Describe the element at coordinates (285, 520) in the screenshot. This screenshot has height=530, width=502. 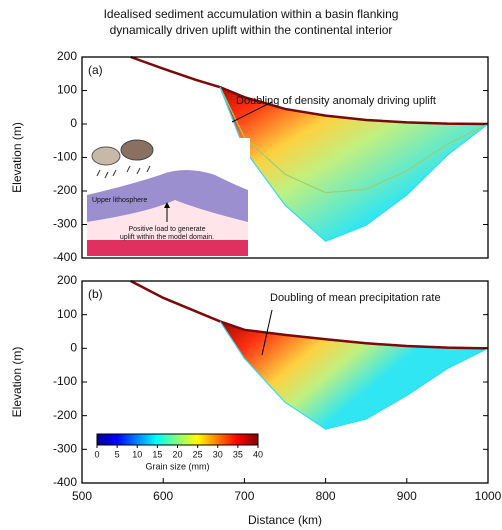
I see `x-axis-label: Distance (km)` at that location.